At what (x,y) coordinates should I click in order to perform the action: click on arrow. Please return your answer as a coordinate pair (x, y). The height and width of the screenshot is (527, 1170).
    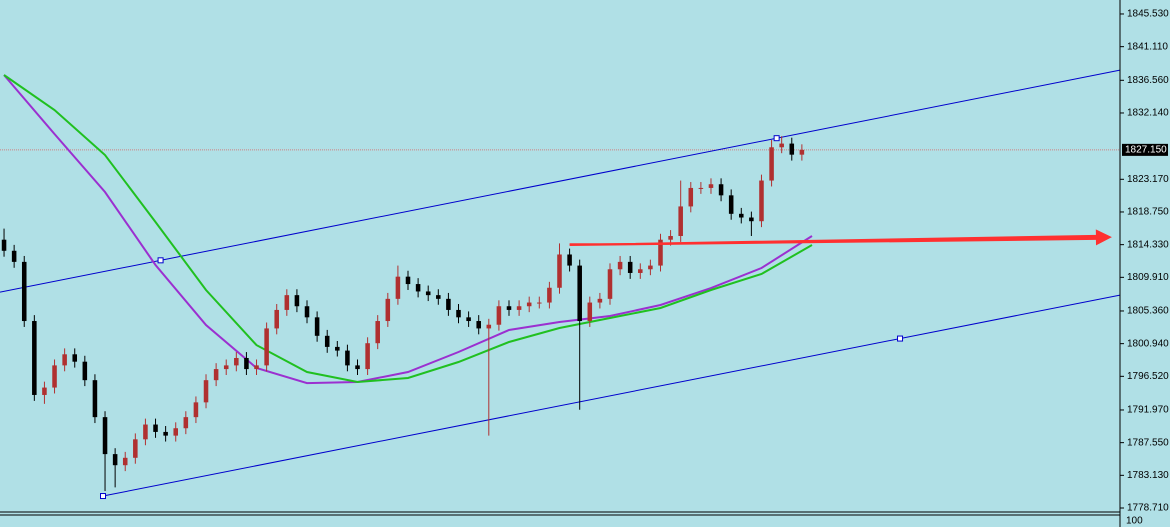
    Looking at the image, I should click on (840, 238).